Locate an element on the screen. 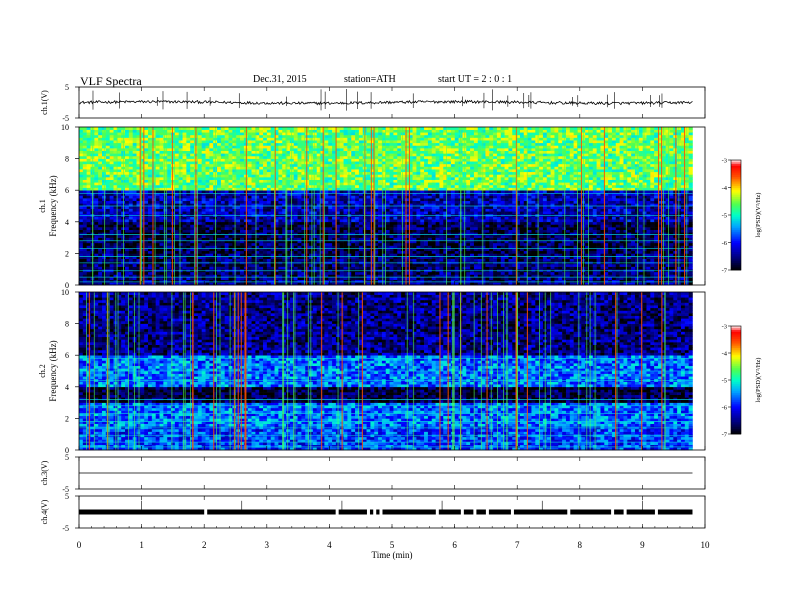  ch2-spectrogram-ylabel-channel: ch.2 is located at coordinates (42, 371).